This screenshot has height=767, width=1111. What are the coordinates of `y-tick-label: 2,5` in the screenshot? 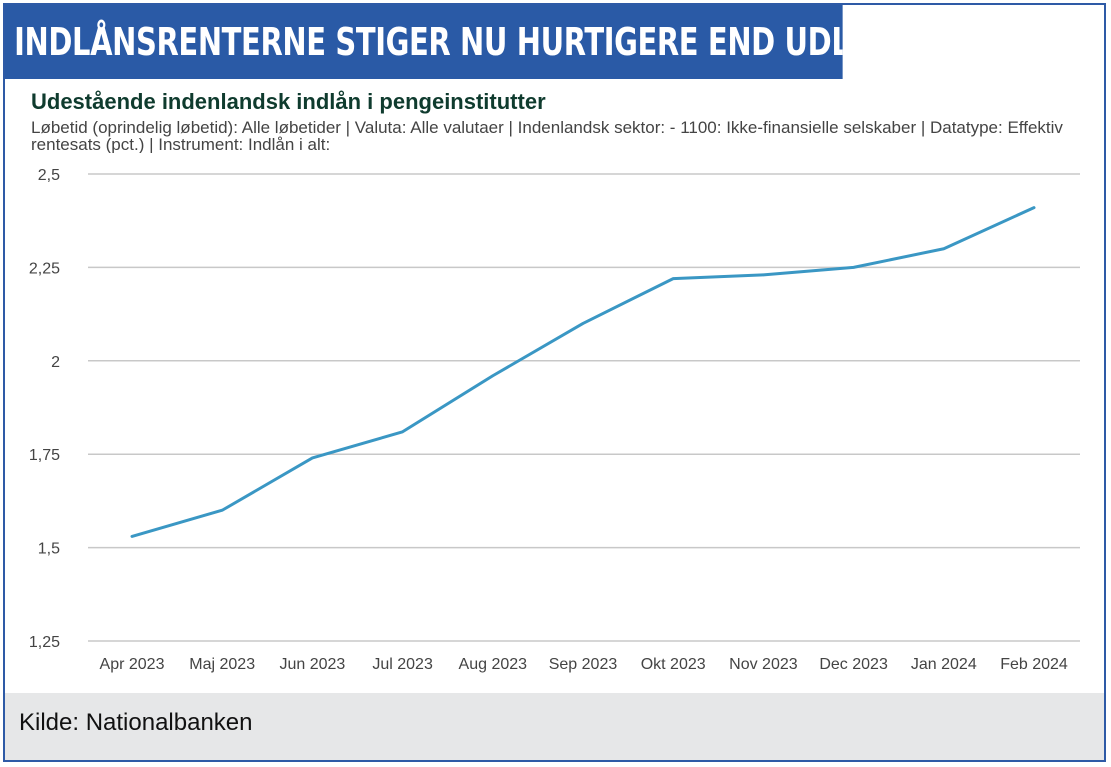 It's located at (49, 175).